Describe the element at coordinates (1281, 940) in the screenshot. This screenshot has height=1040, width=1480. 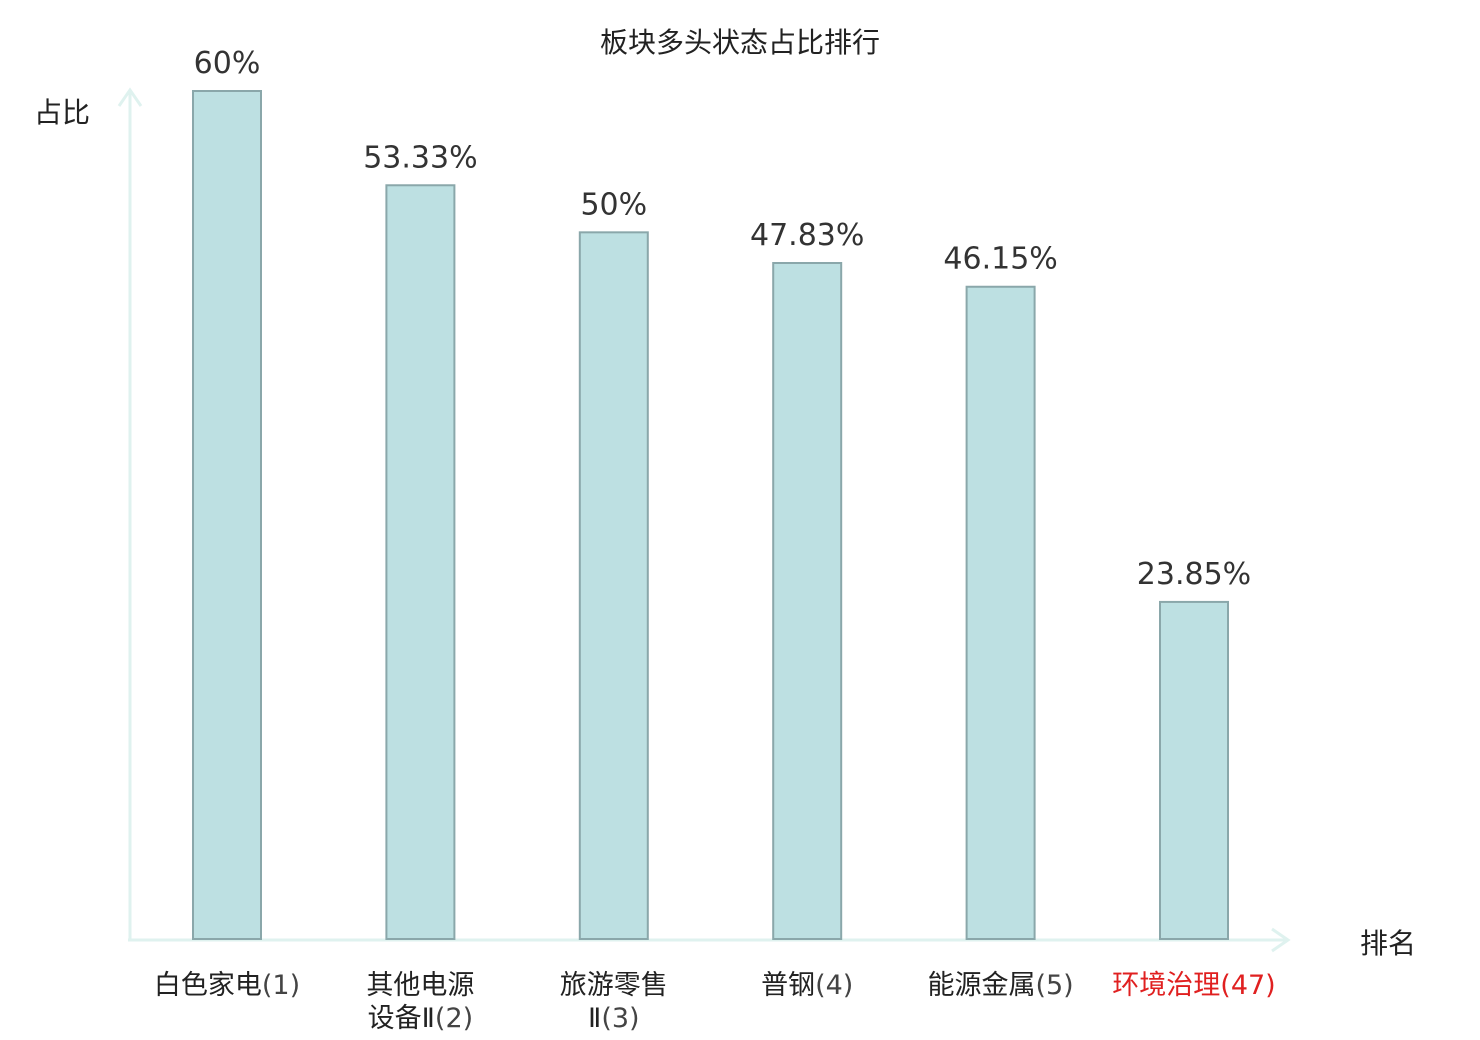
I see `x-axis-arrow` at that location.